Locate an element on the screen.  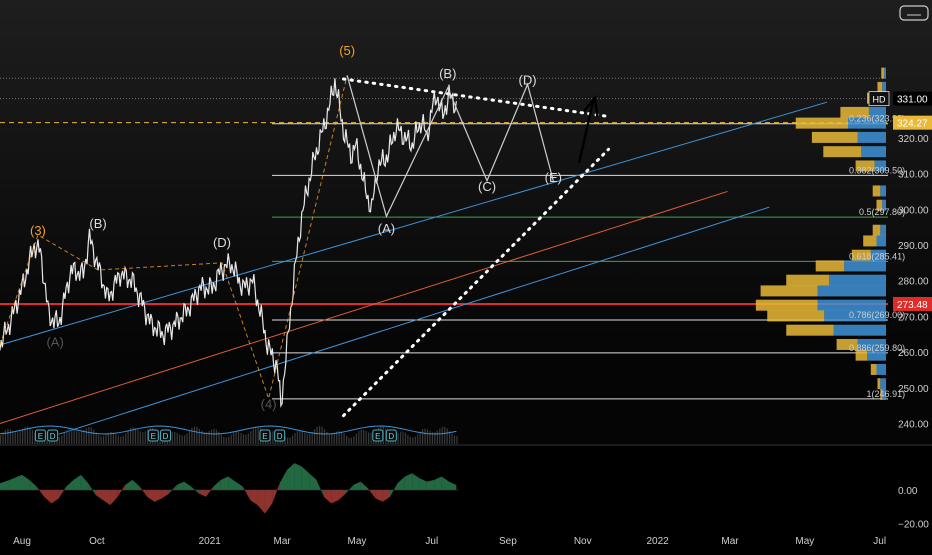
wave-label: (A) is located at coordinates (386, 228).